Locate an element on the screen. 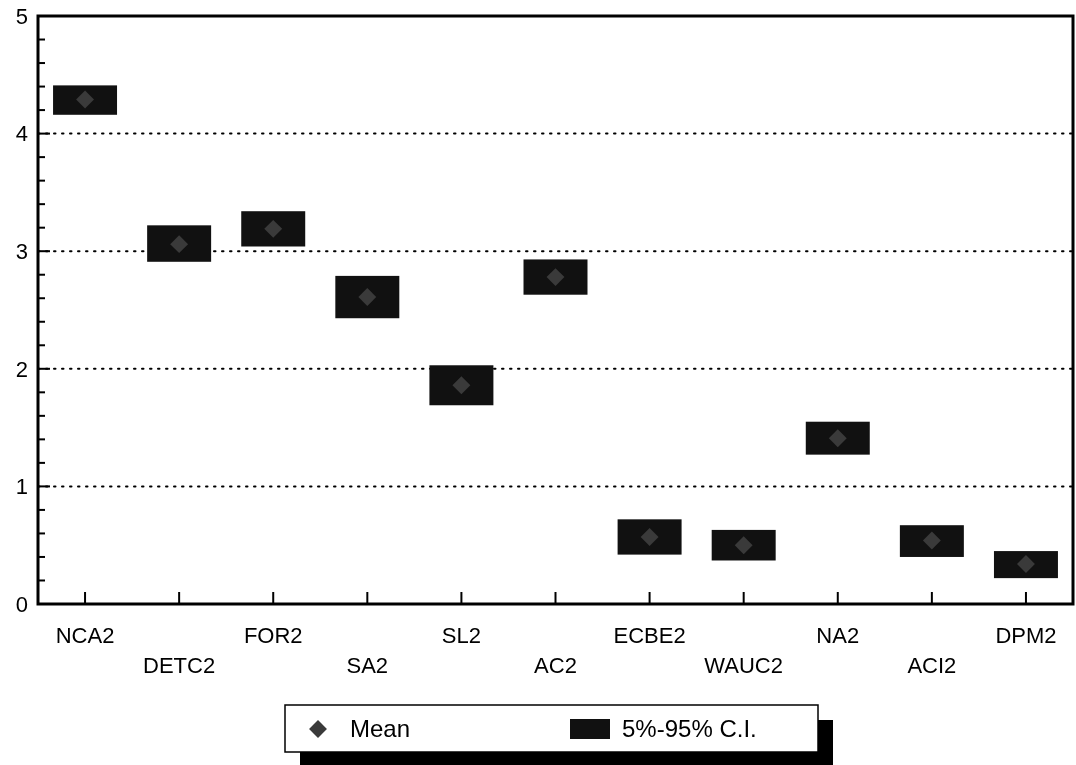  x-tick-label: WAUC2 is located at coordinates (743, 665).